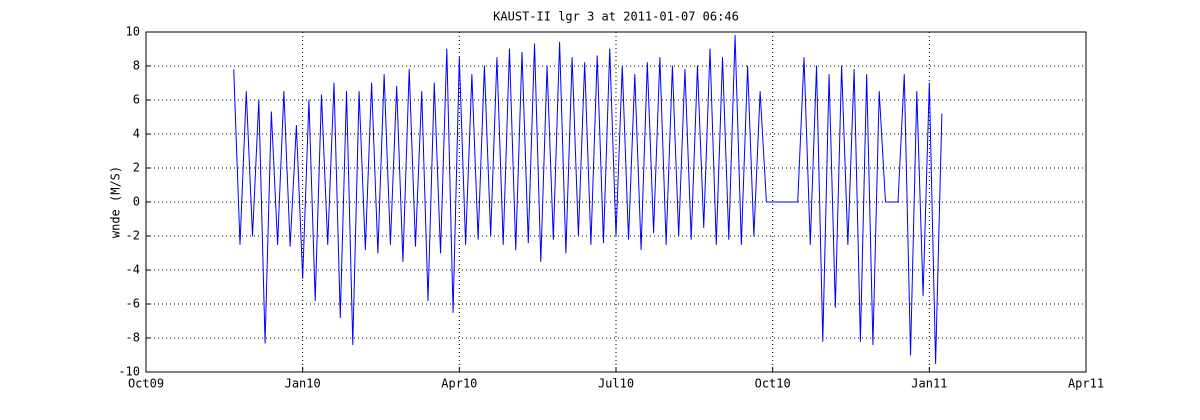 This screenshot has height=420, width=1200. What do you see at coordinates (136, 134) in the screenshot?
I see `y-tick-label: 4` at bounding box center [136, 134].